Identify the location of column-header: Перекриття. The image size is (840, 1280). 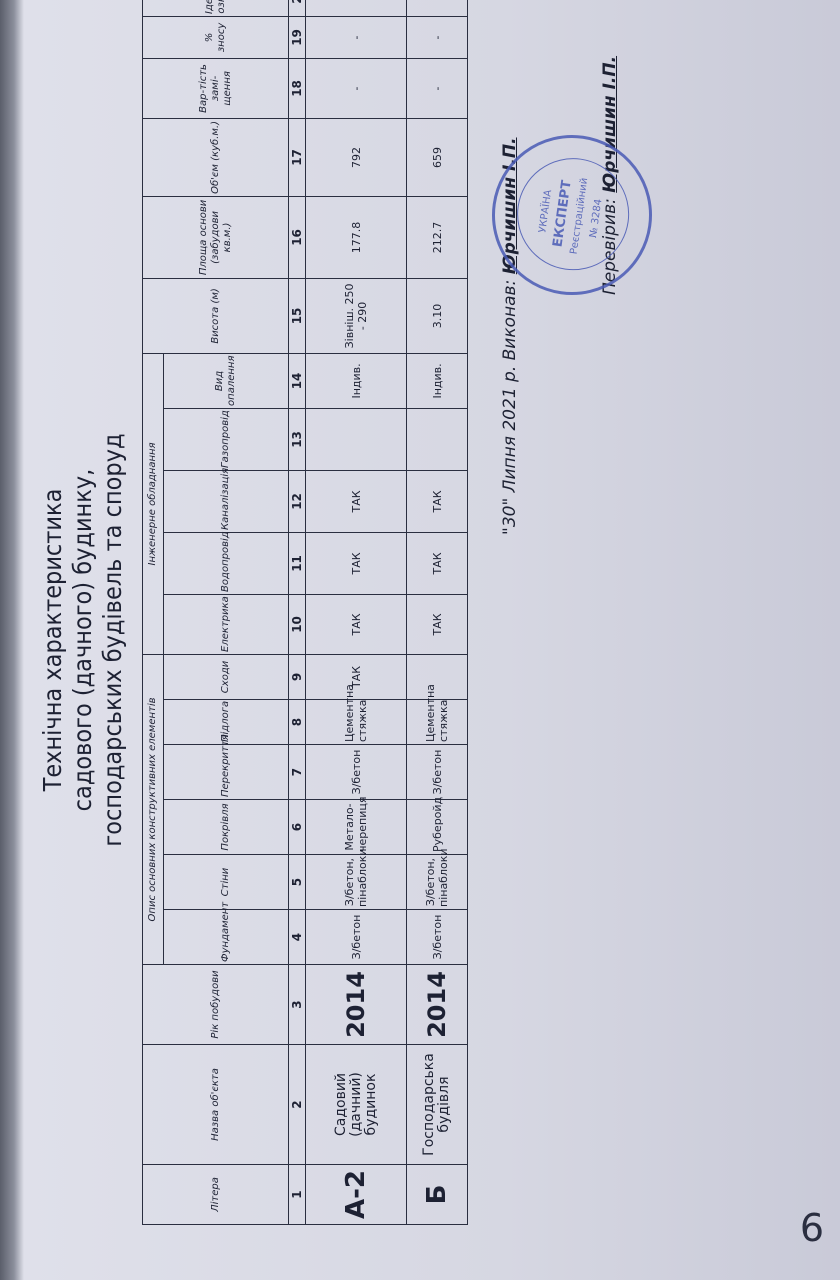
(226, 767).